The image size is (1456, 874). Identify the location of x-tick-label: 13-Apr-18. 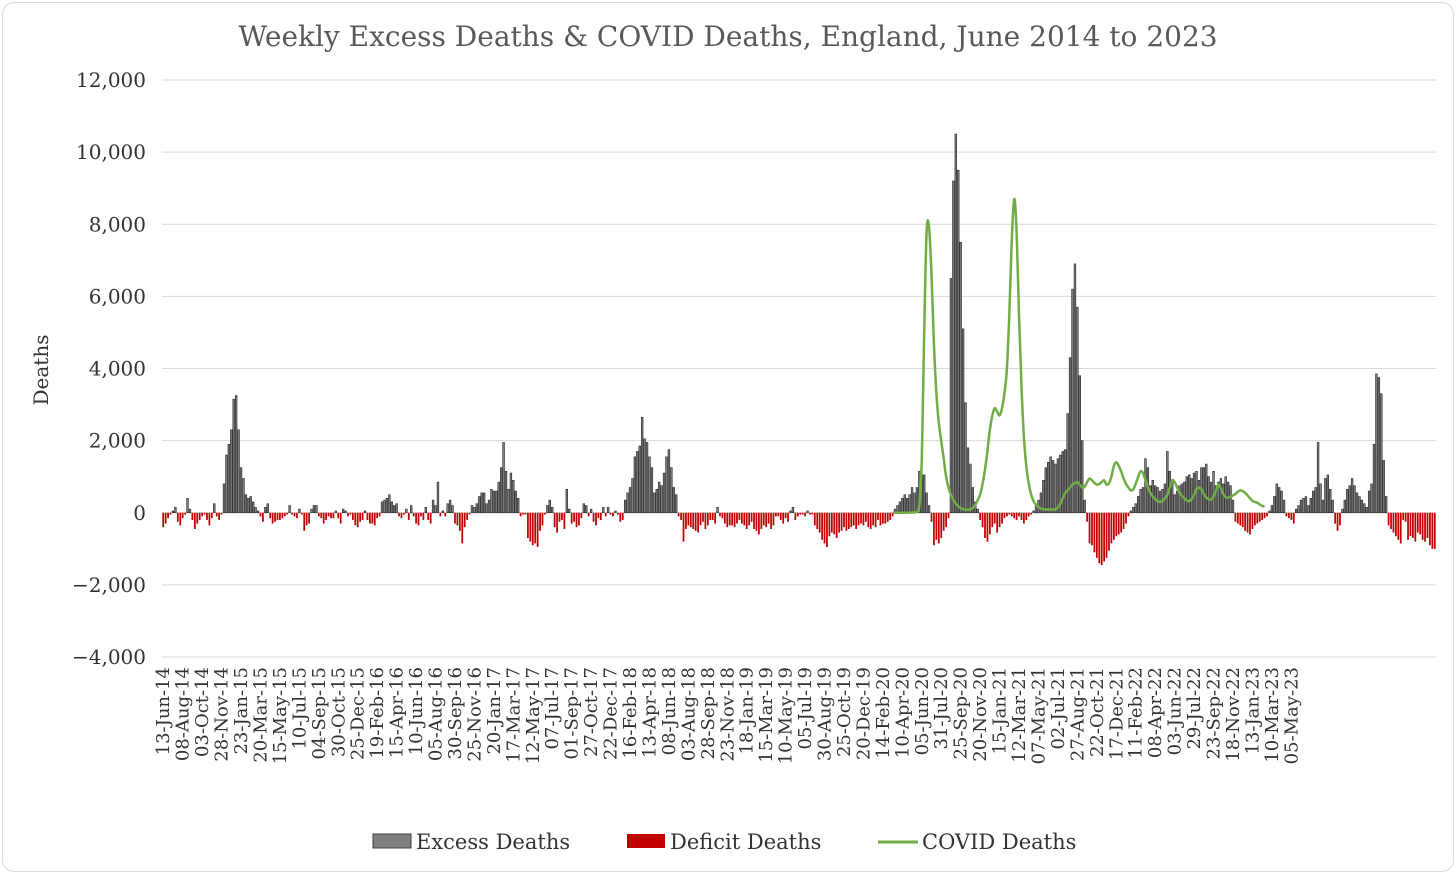
(650, 712).